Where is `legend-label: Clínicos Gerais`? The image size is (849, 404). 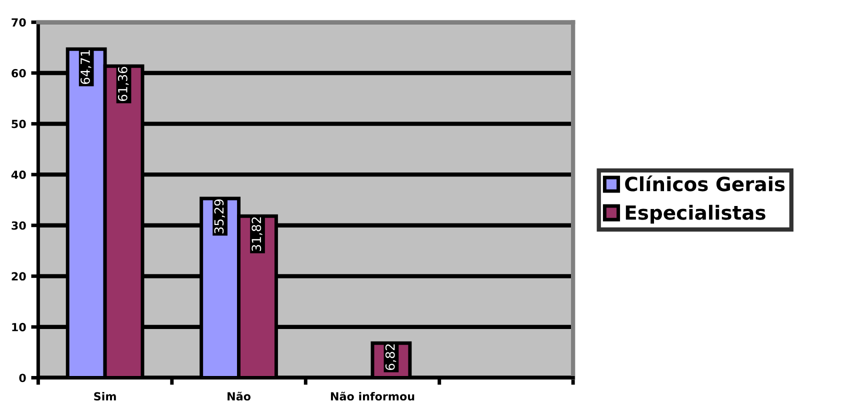
legend-label: Clínicos Gerais is located at coordinates (705, 184).